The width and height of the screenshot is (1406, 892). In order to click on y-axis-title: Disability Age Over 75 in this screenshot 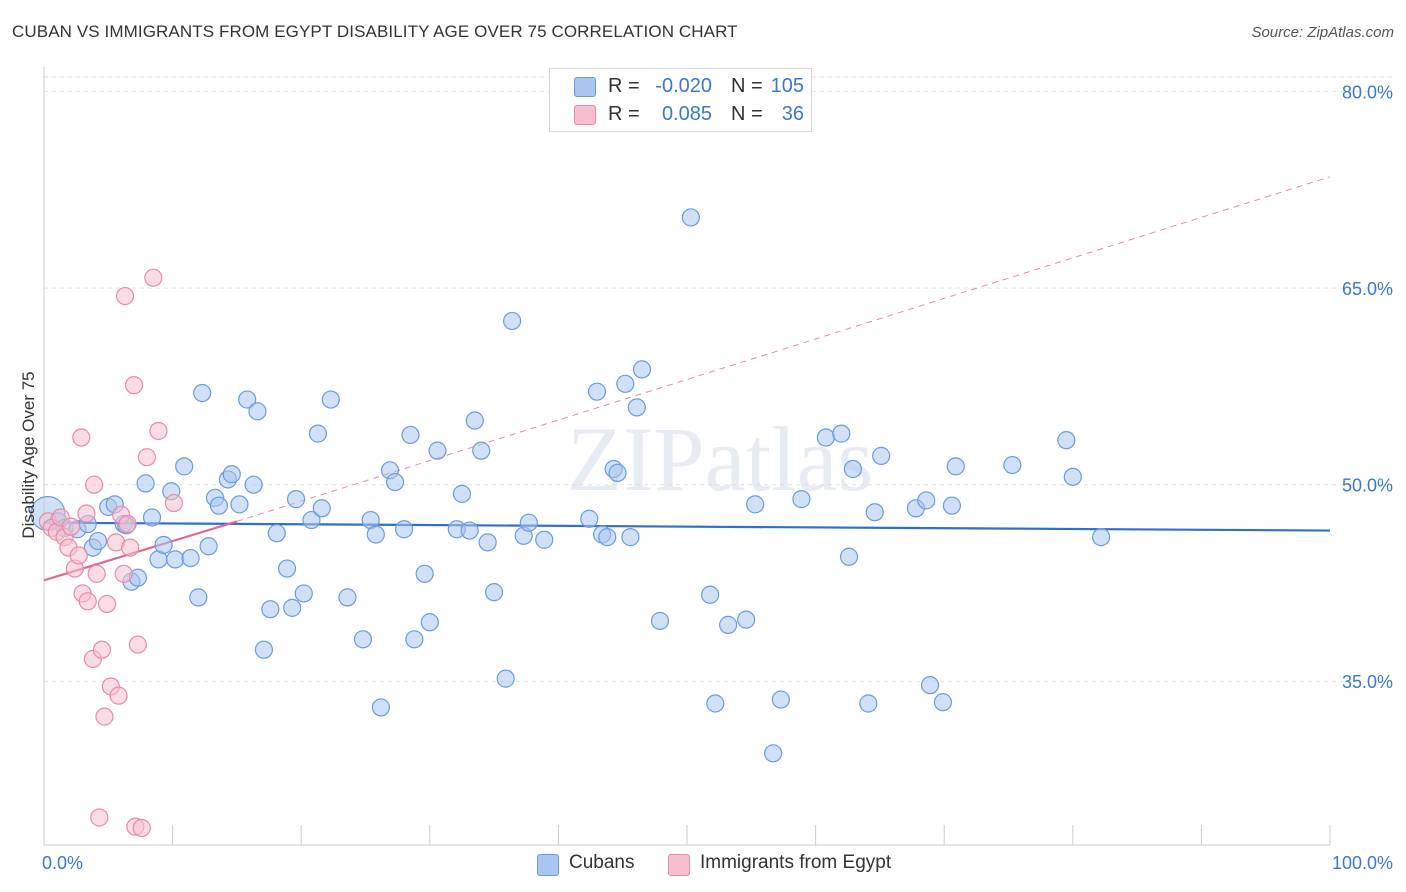, I will do `click(28, 454)`.